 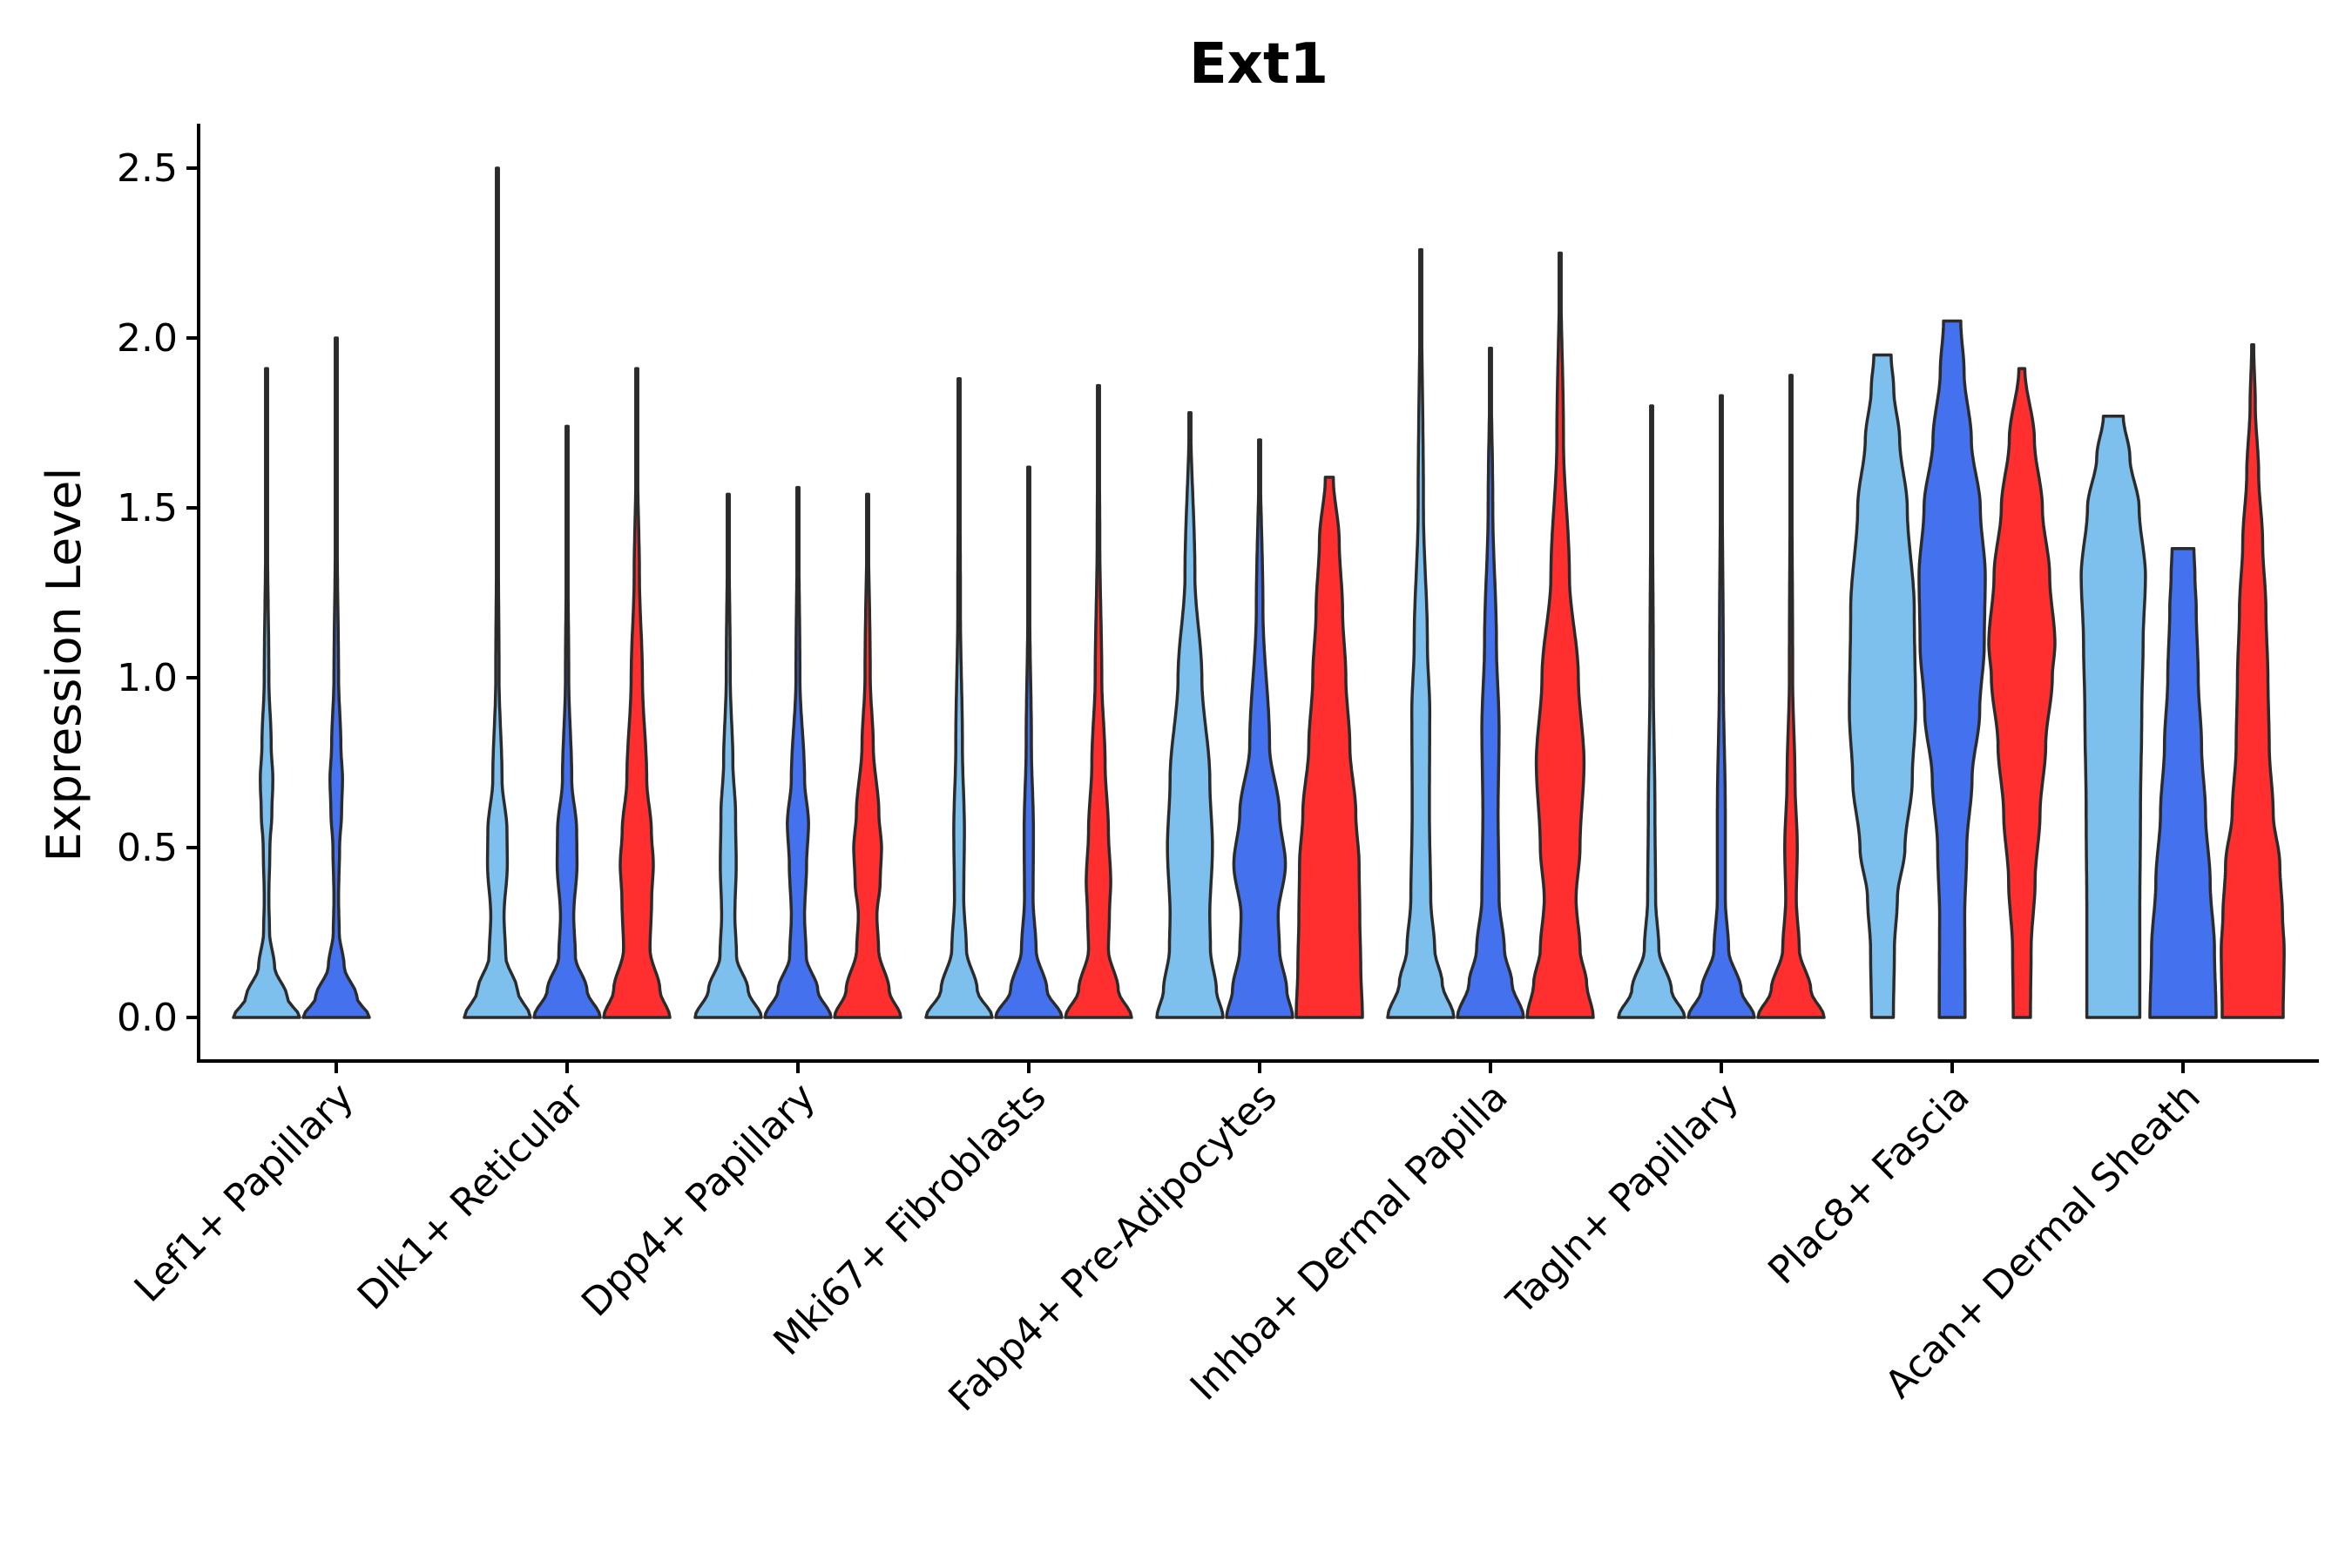 What do you see at coordinates (147, 848) in the screenshot?
I see `y-tick-label: 0.5` at bounding box center [147, 848].